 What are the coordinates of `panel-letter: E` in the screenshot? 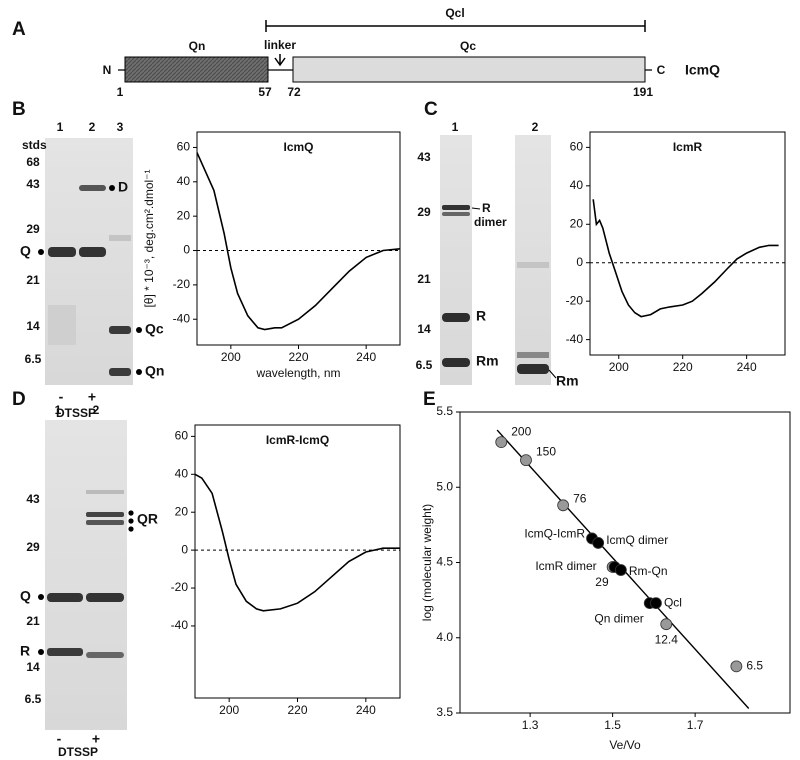 It's located at (429, 399).